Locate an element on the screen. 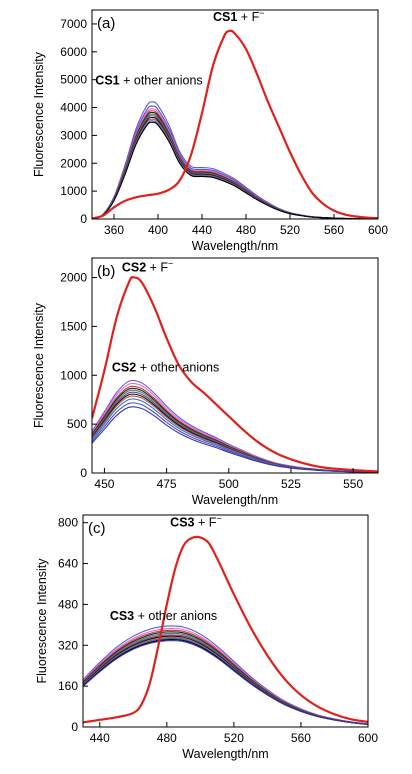 The width and height of the screenshot is (412, 774). y-tick-label: 640 is located at coordinates (68, 564).